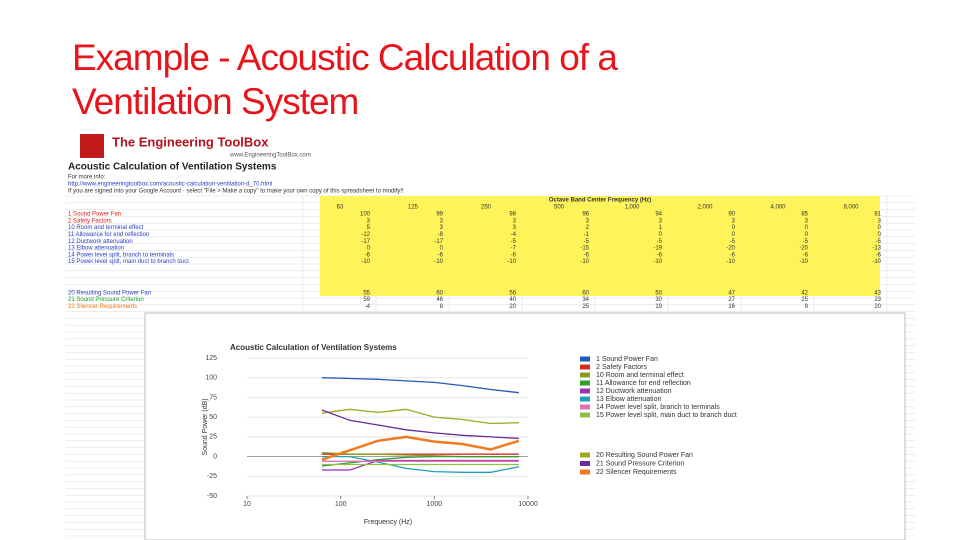 Image resolution: width=960 pixels, height=540 pixels. What do you see at coordinates (514, 249) in the screenshot?
I see `cell-value: -7` at bounding box center [514, 249].